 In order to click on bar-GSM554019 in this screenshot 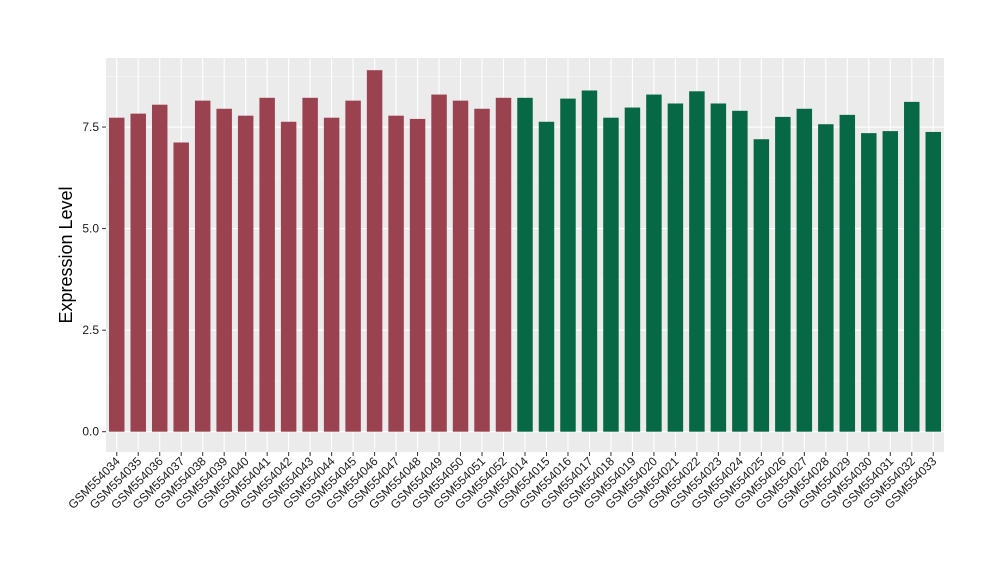, I will do `click(632, 269)`.